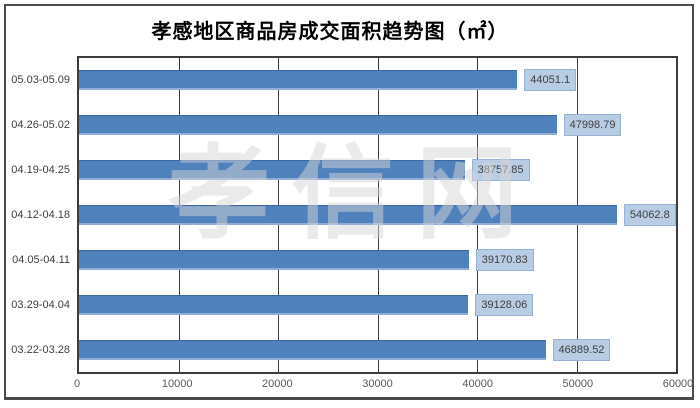  Describe the element at coordinates (592, 125) in the screenshot. I see `bar-value-label: 47998.79` at that location.